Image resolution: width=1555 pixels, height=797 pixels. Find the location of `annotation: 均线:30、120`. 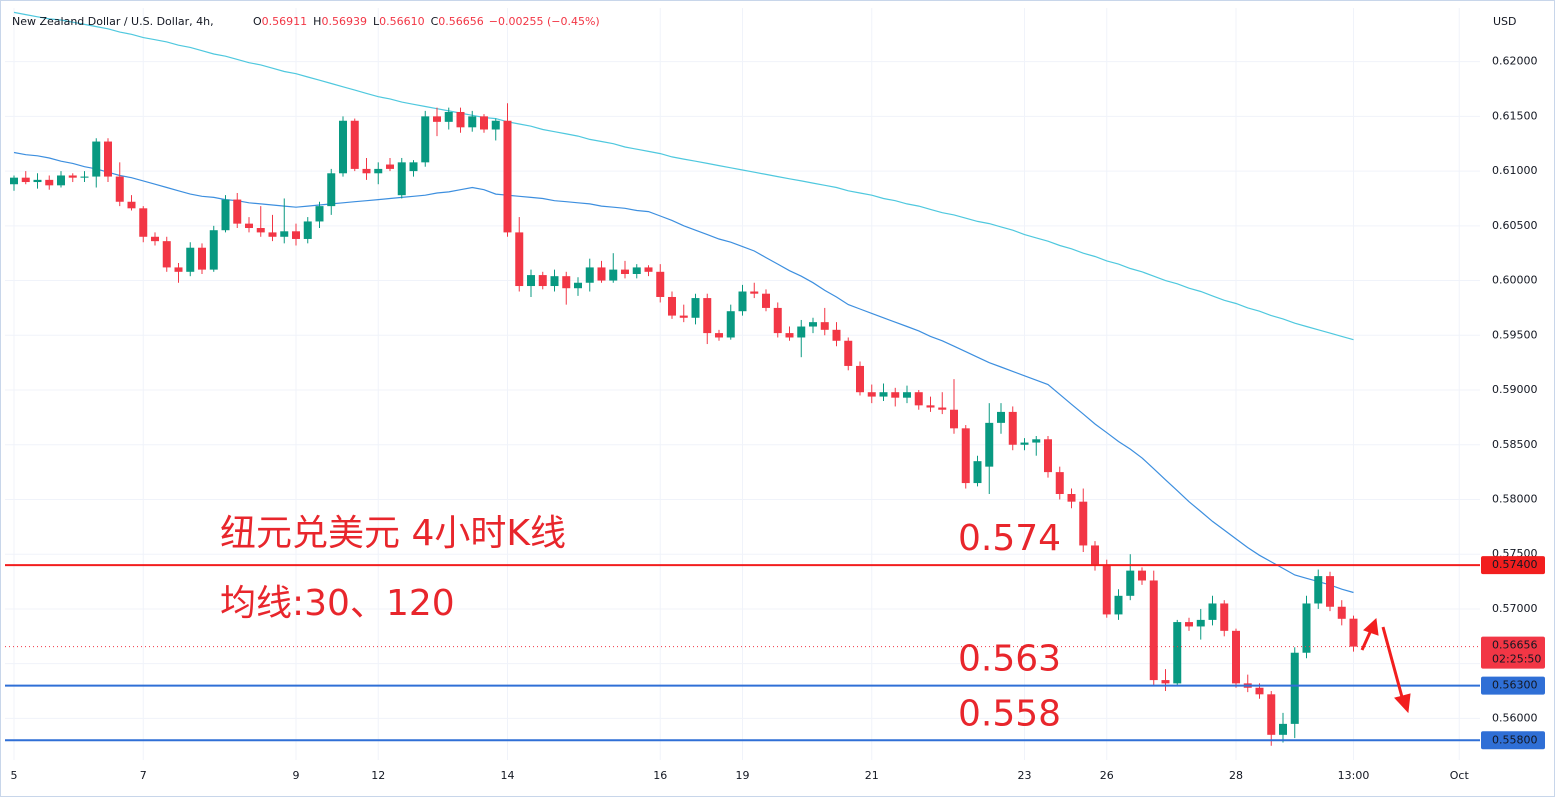

annotation: 均线:30、120 is located at coordinates (337, 603).